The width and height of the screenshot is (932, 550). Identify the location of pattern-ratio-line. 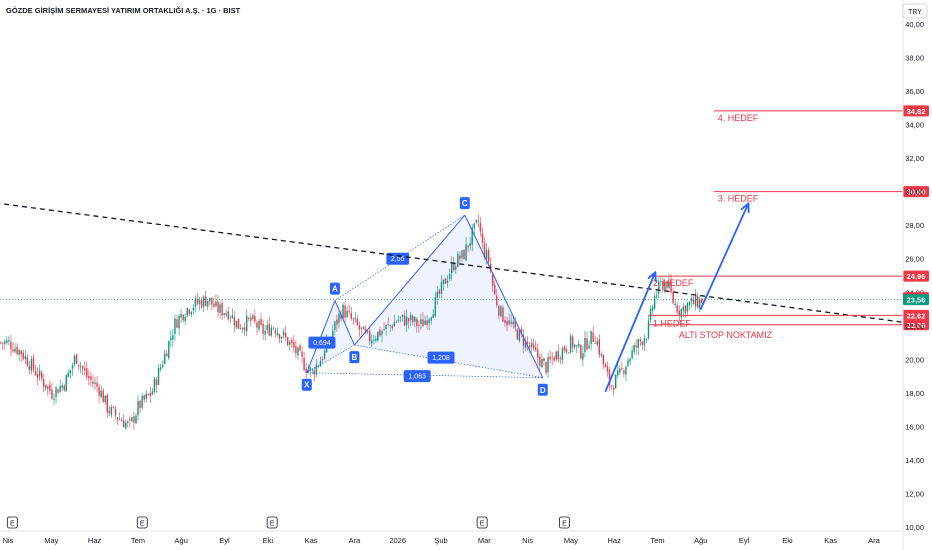
(400, 257).